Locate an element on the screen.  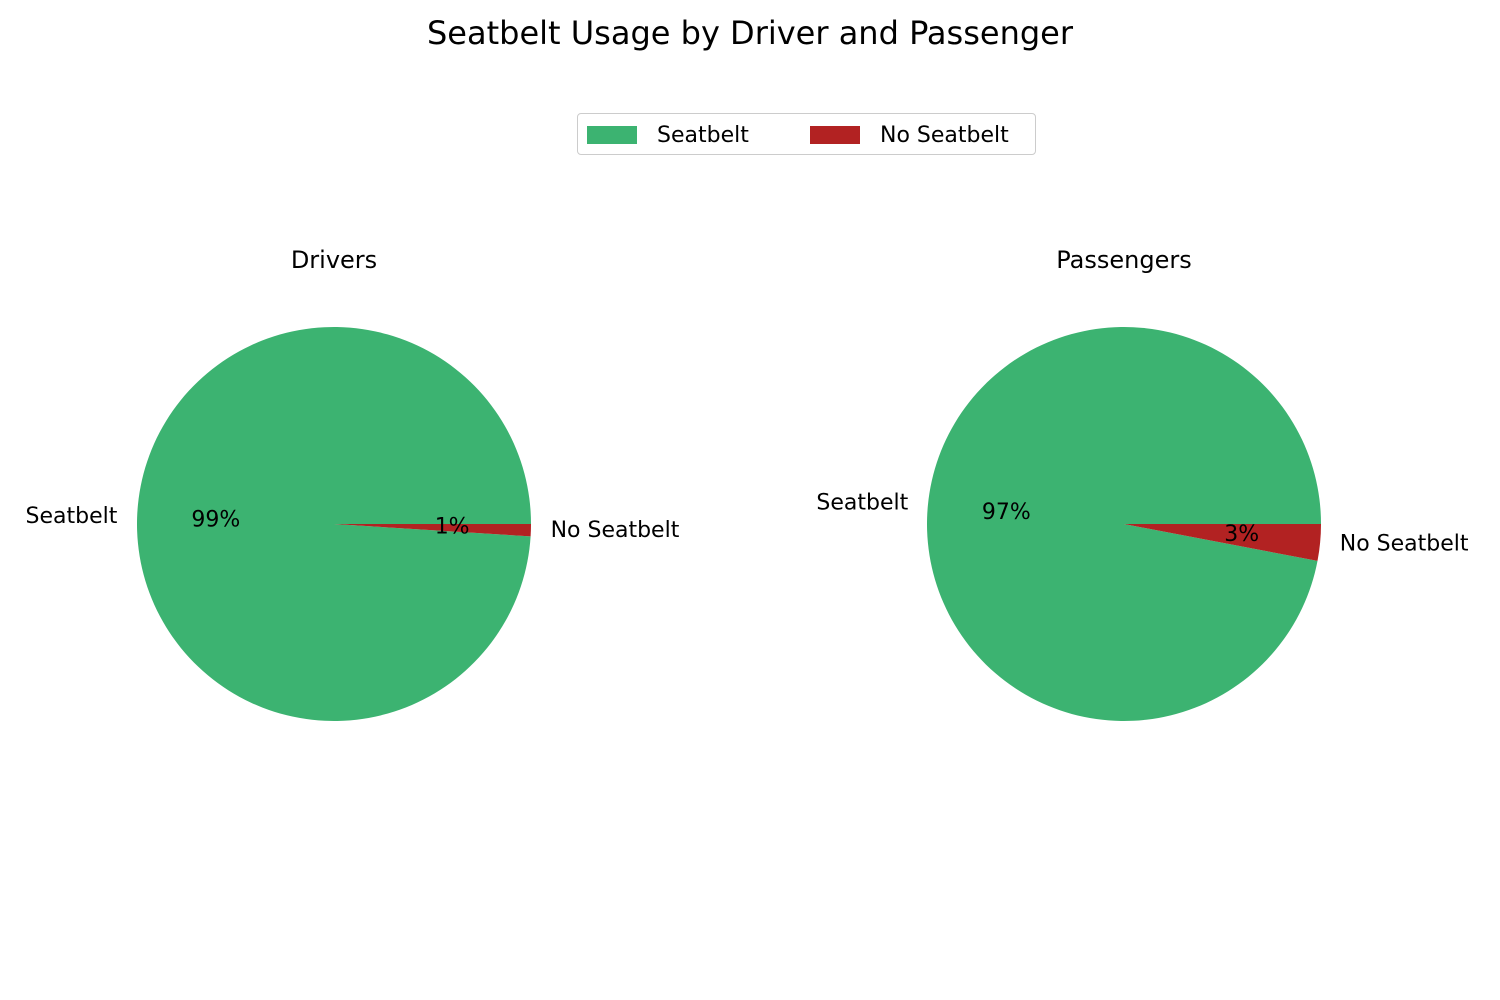
legend-item-seatbelt: Seatbelt is located at coordinates (668, 135).